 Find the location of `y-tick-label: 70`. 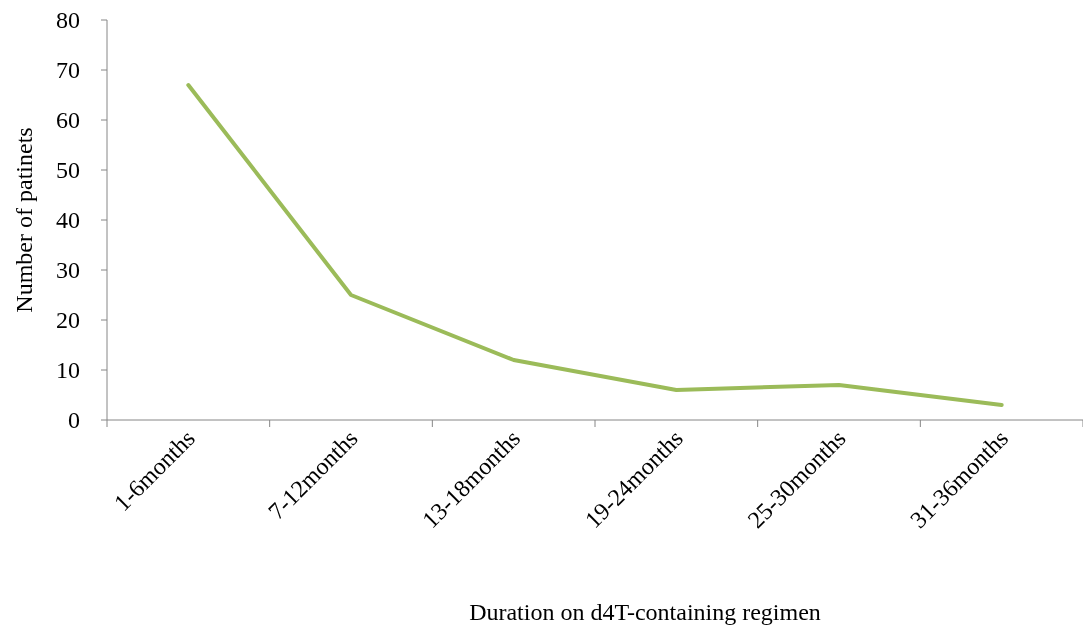

y-tick-label: 70 is located at coordinates (68, 70).